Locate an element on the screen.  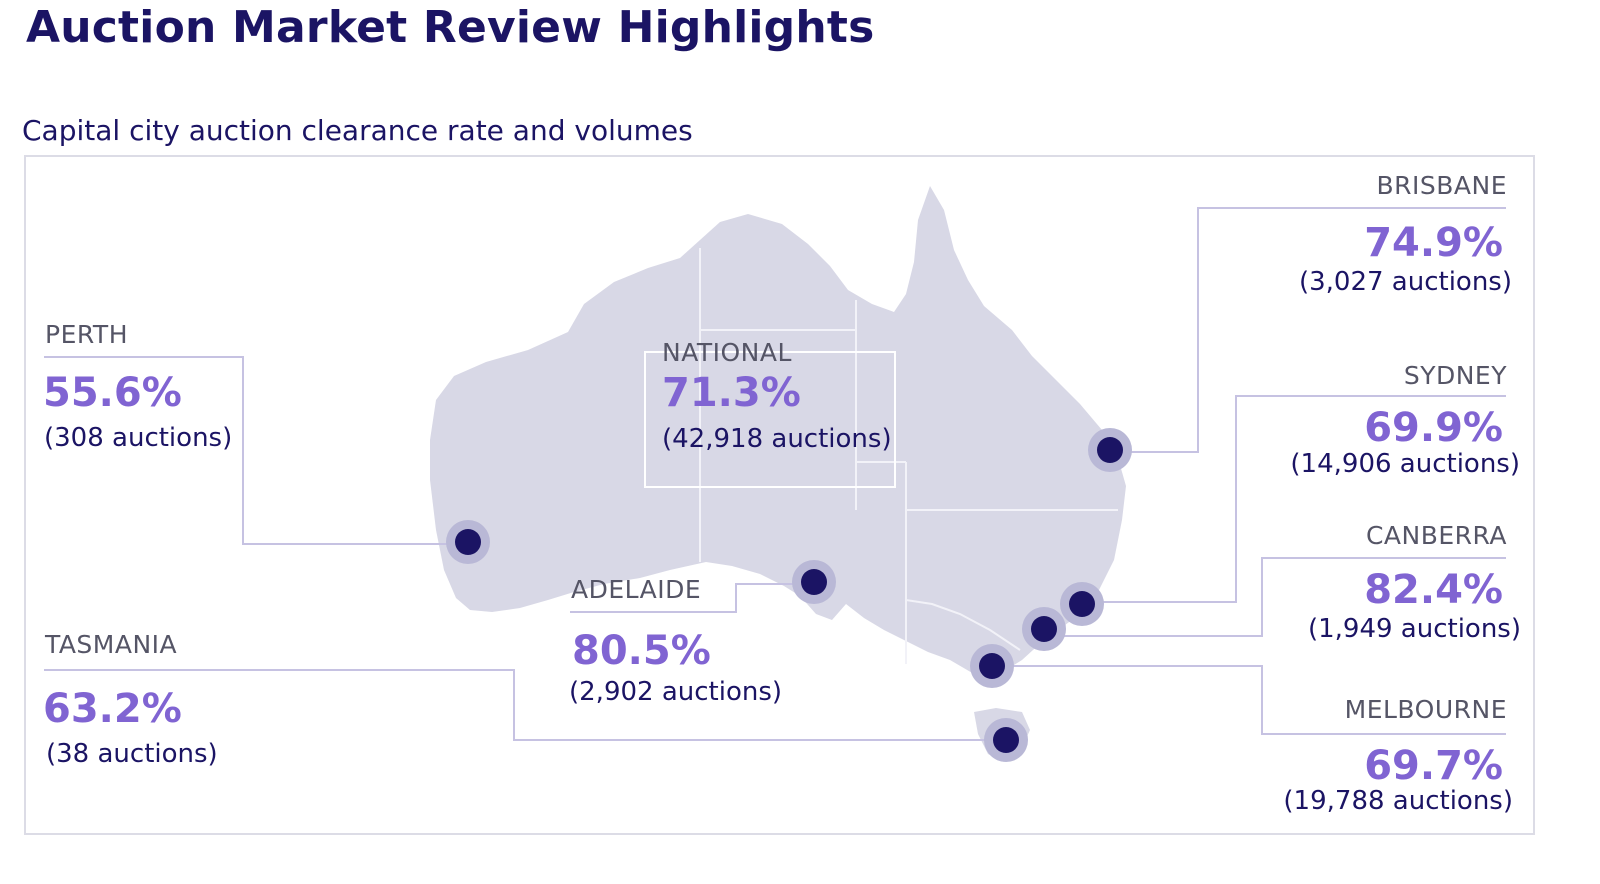
page-title: Auction Market Review Highlights is located at coordinates (450, 27).